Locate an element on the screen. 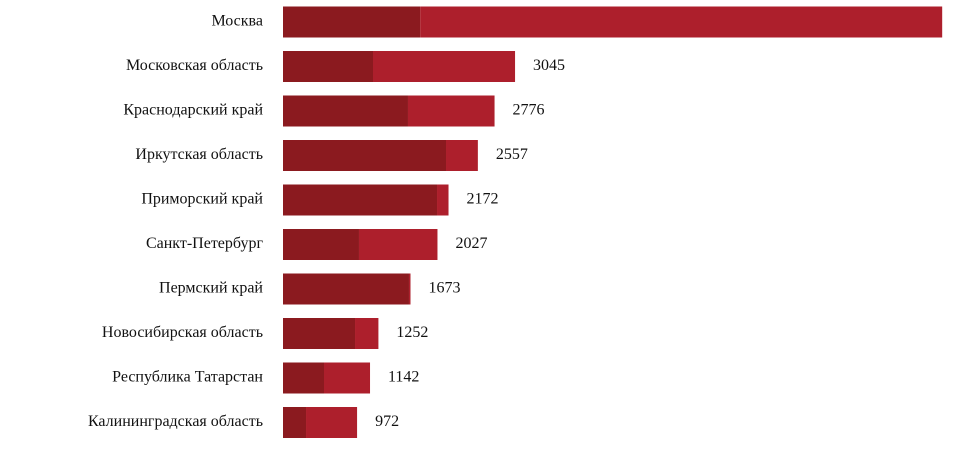  category-label: Иркутская область is located at coordinates (199, 154).